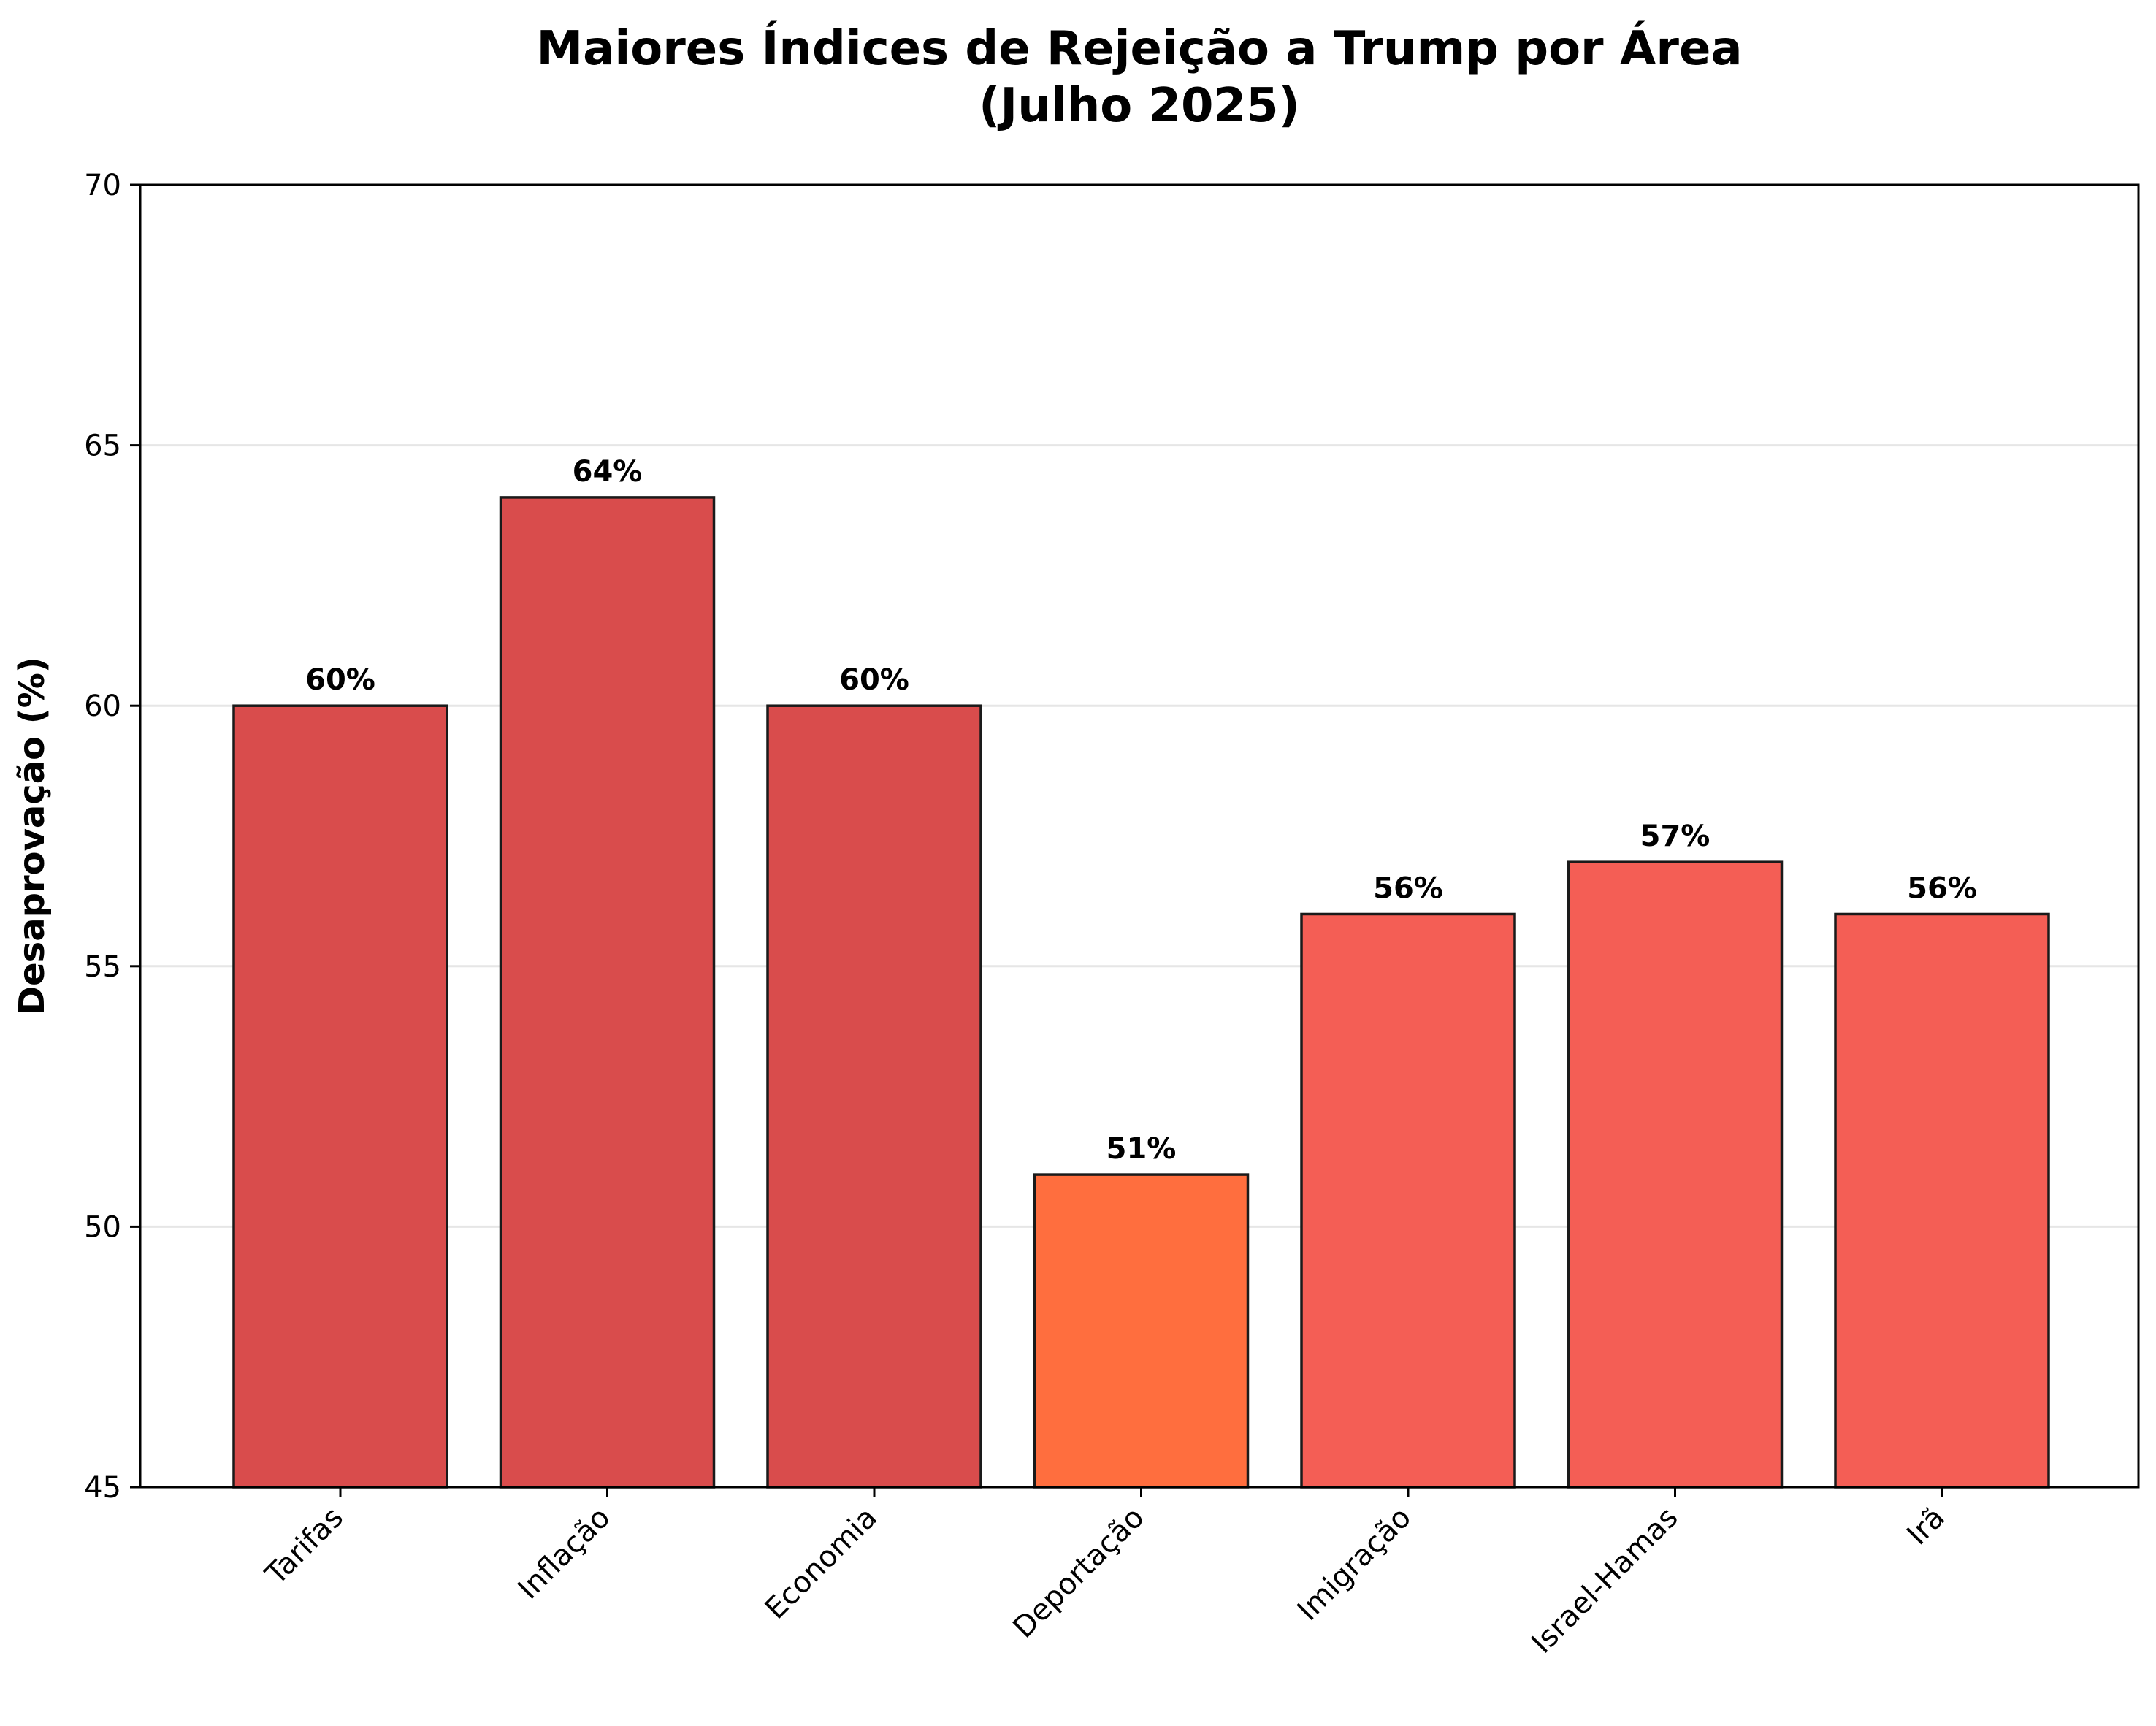 The image size is (2156, 1726). Describe the element at coordinates (103, 446) in the screenshot. I see `y-tick-label: 65` at that location.